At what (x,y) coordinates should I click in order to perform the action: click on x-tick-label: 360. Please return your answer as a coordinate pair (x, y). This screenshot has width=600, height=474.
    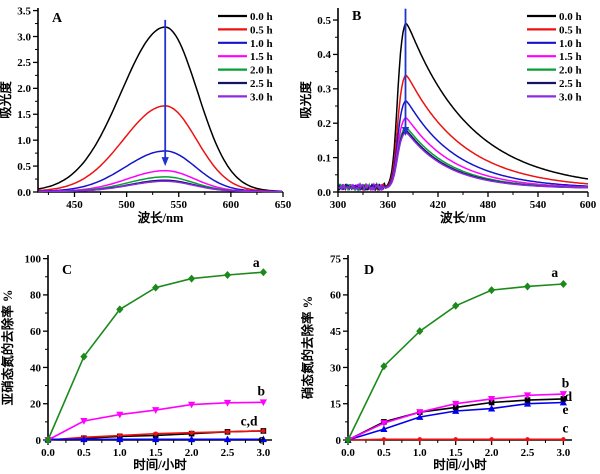
    Looking at the image, I should click on (388, 205).